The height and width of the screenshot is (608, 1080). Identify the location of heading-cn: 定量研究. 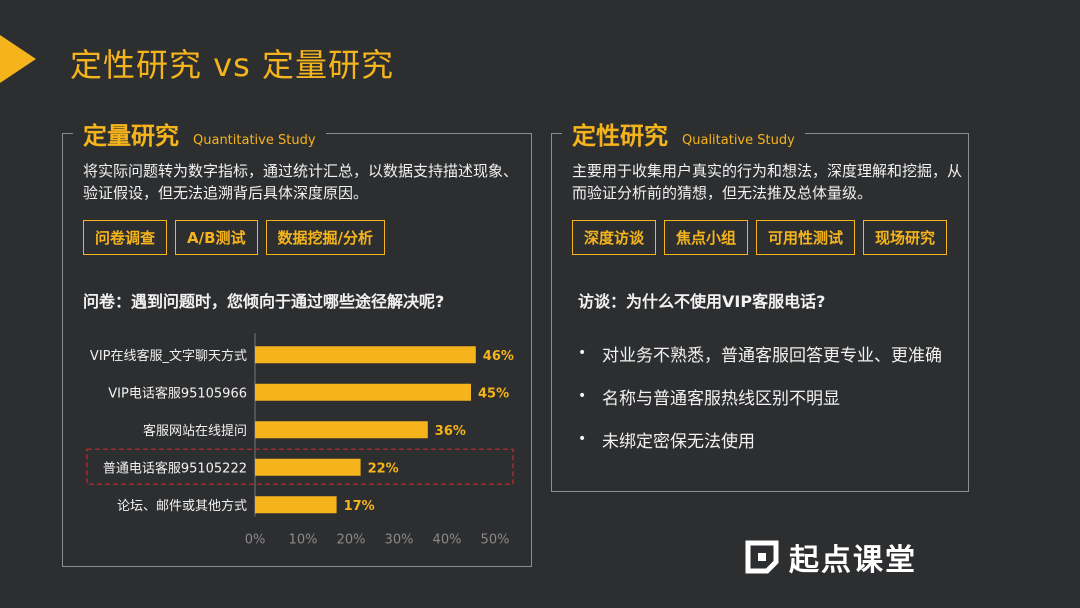
(131, 136).